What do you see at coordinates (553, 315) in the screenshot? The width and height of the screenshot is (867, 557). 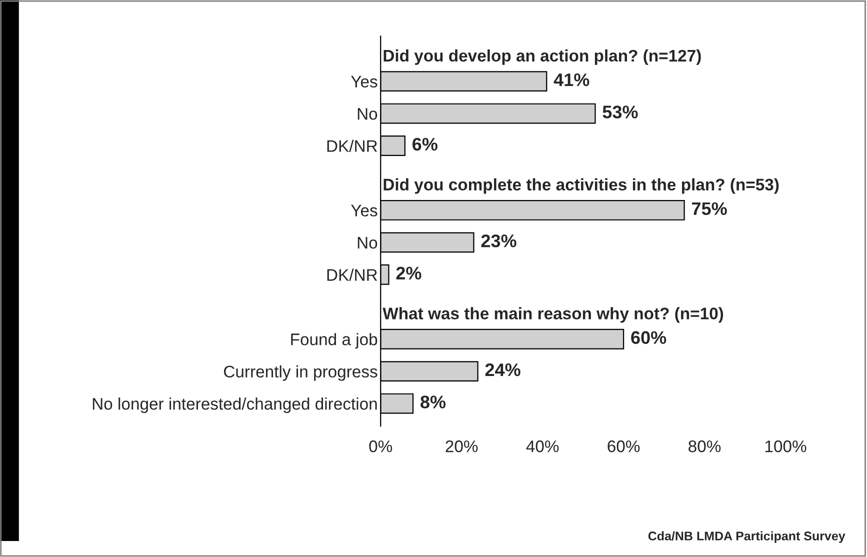 I see `annotation: What was the main reason why not? (n=10)` at bounding box center [553, 315].